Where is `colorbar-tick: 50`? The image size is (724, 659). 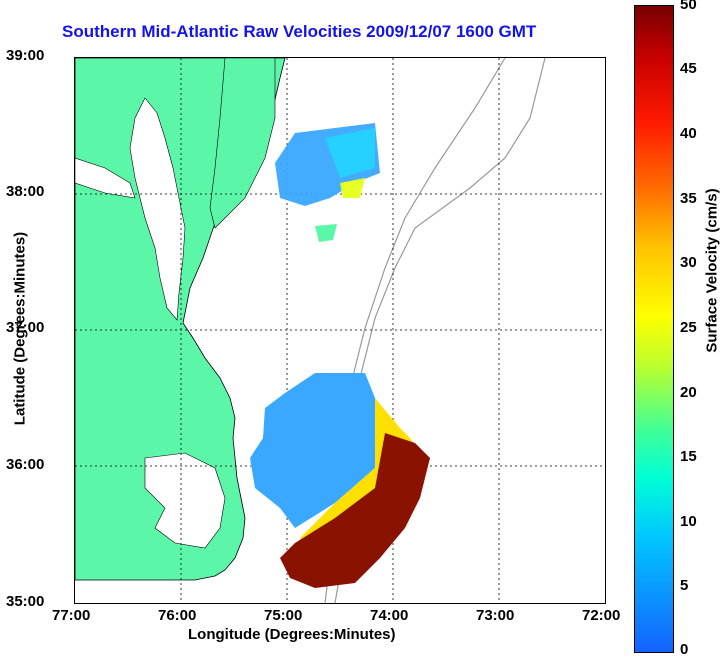
colorbar-tick: 50 is located at coordinates (688, 6).